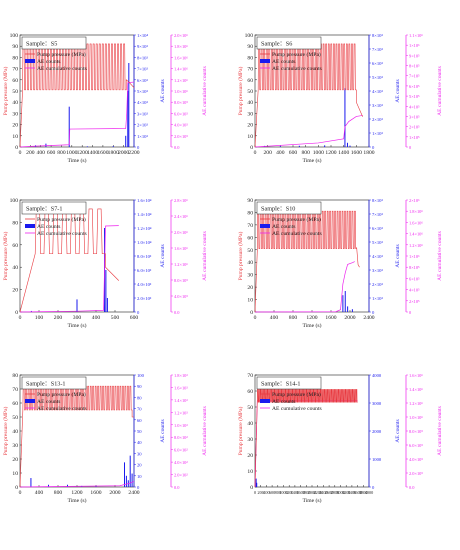 The image size is (460, 550). Describe the element at coordinates (318, 492) in the screenshot. I see `x-tick-label: 2200` at that location.